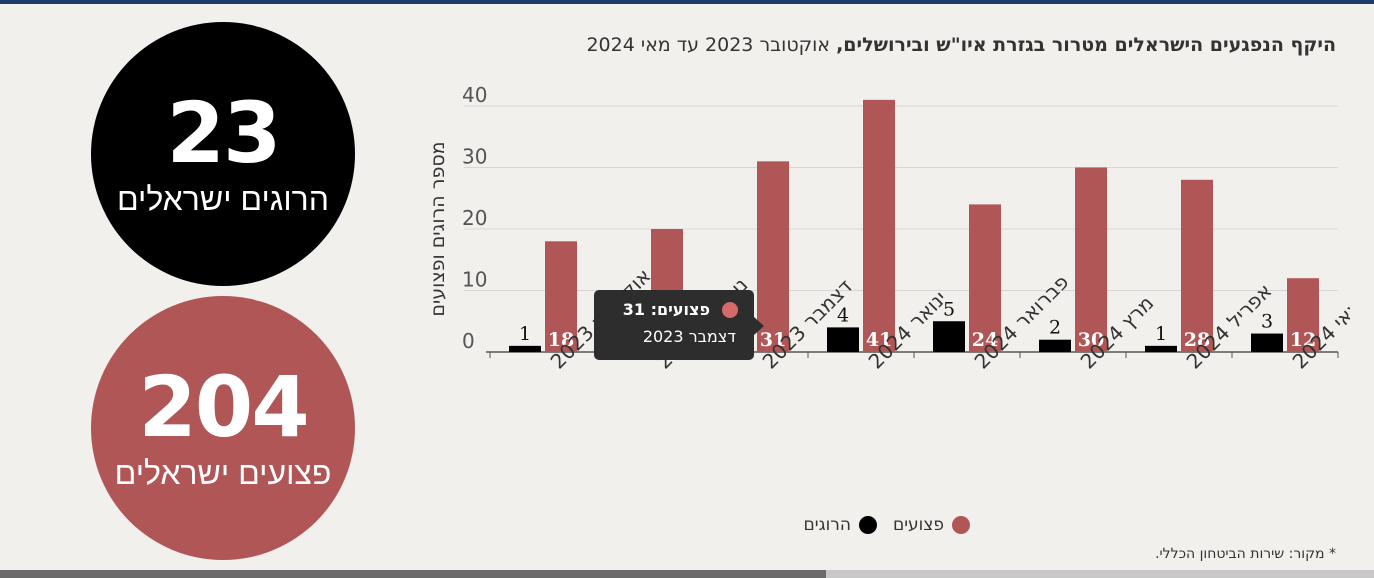  I want to click on data-label-killed: 2, so click(1055, 328).